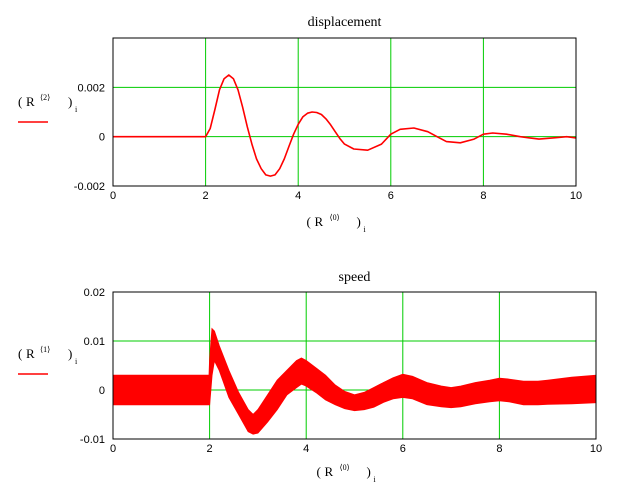 Image resolution: width=629 pixels, height=491 pixels. What do you see at coordinates (48, 108) in the screenshot?
I see `y-axis-label: ( R ⟨2⟩)i` at bounding box center [48, 108].